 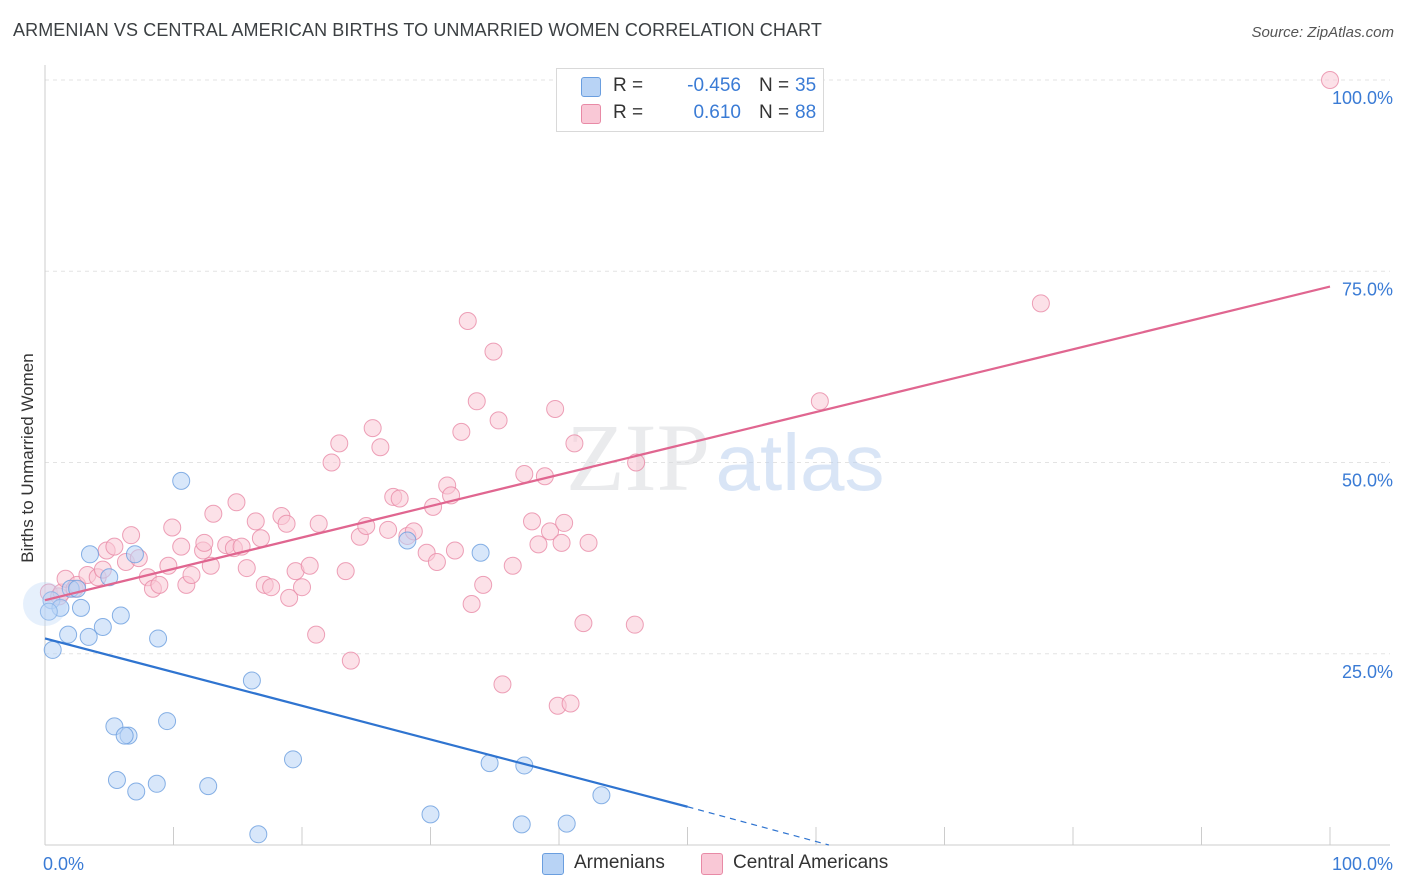 I want to click on r-label: R =, so click(x=628, y=85).